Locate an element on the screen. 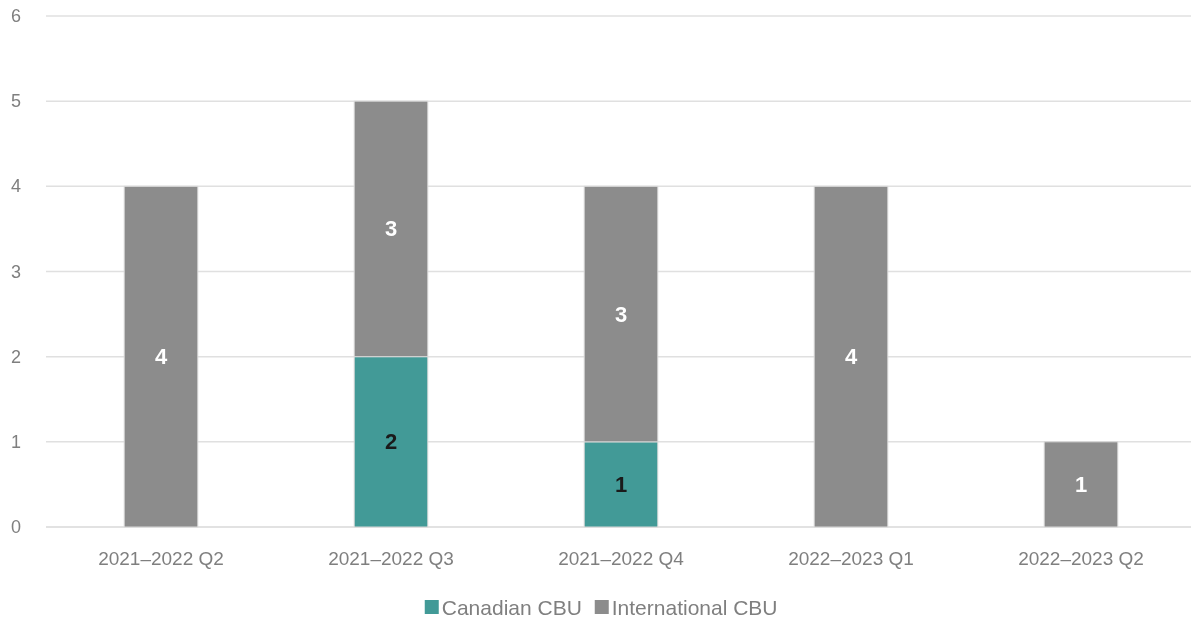 This screenshot has width=1191, height=621. y-tick-label: 5 is located at coordinates (16, 101).